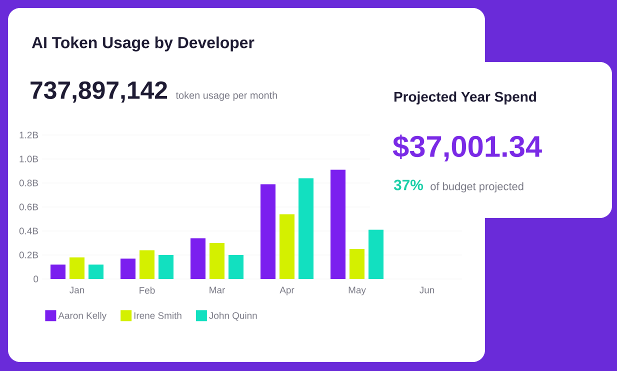  I want to click on annotation: $37,001.34, so click(467, 148).